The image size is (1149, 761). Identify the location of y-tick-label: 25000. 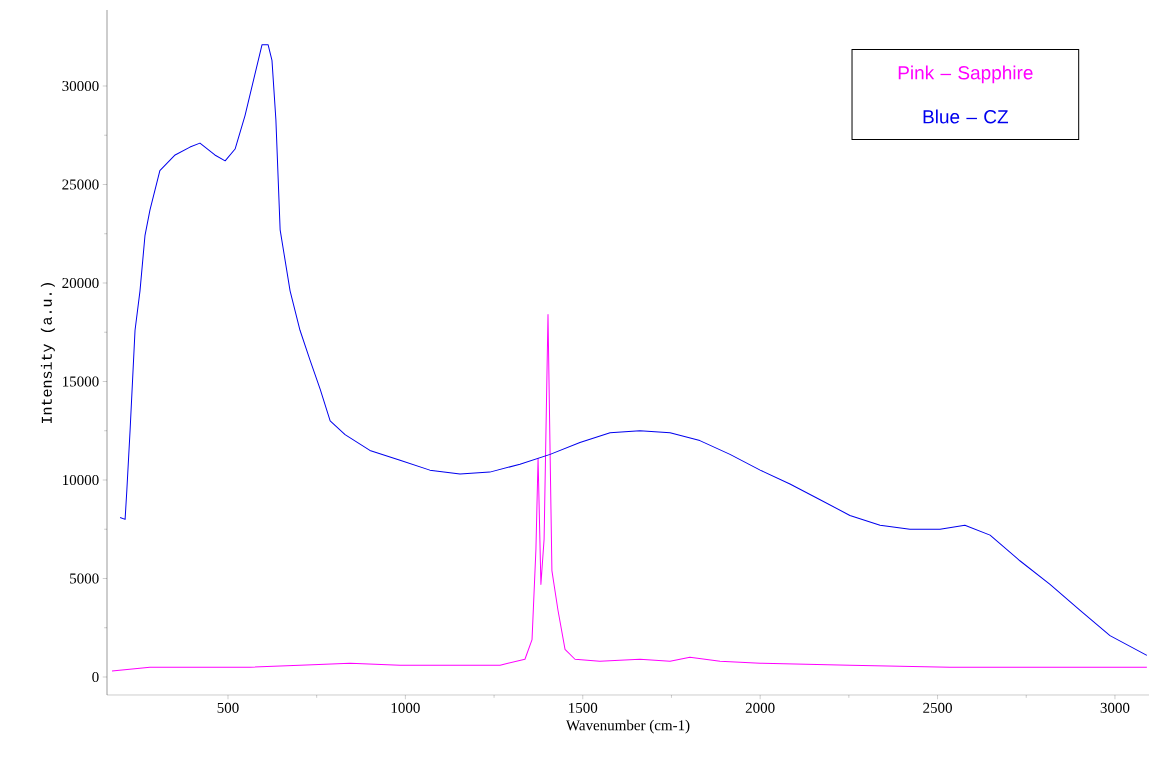
(80, 184).